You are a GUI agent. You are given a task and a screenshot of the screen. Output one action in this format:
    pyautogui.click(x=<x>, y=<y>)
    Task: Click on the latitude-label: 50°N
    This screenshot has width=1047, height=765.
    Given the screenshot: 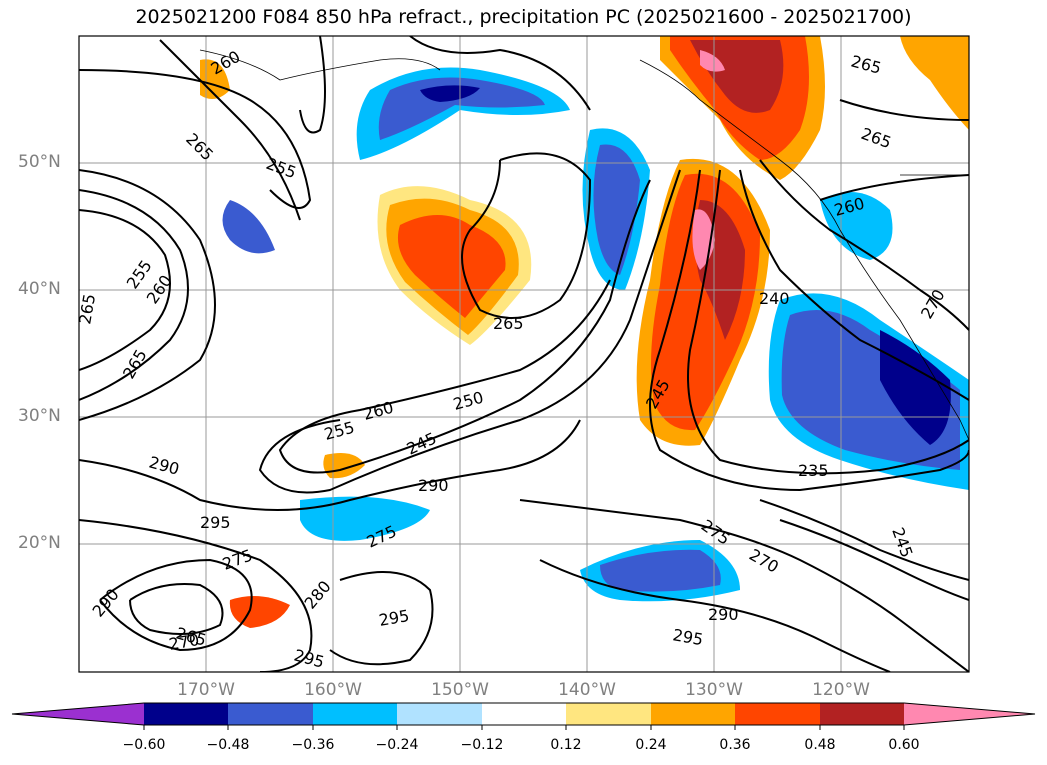 What is the action you would take?
    pyautogui.click(x=39, y=162)
    